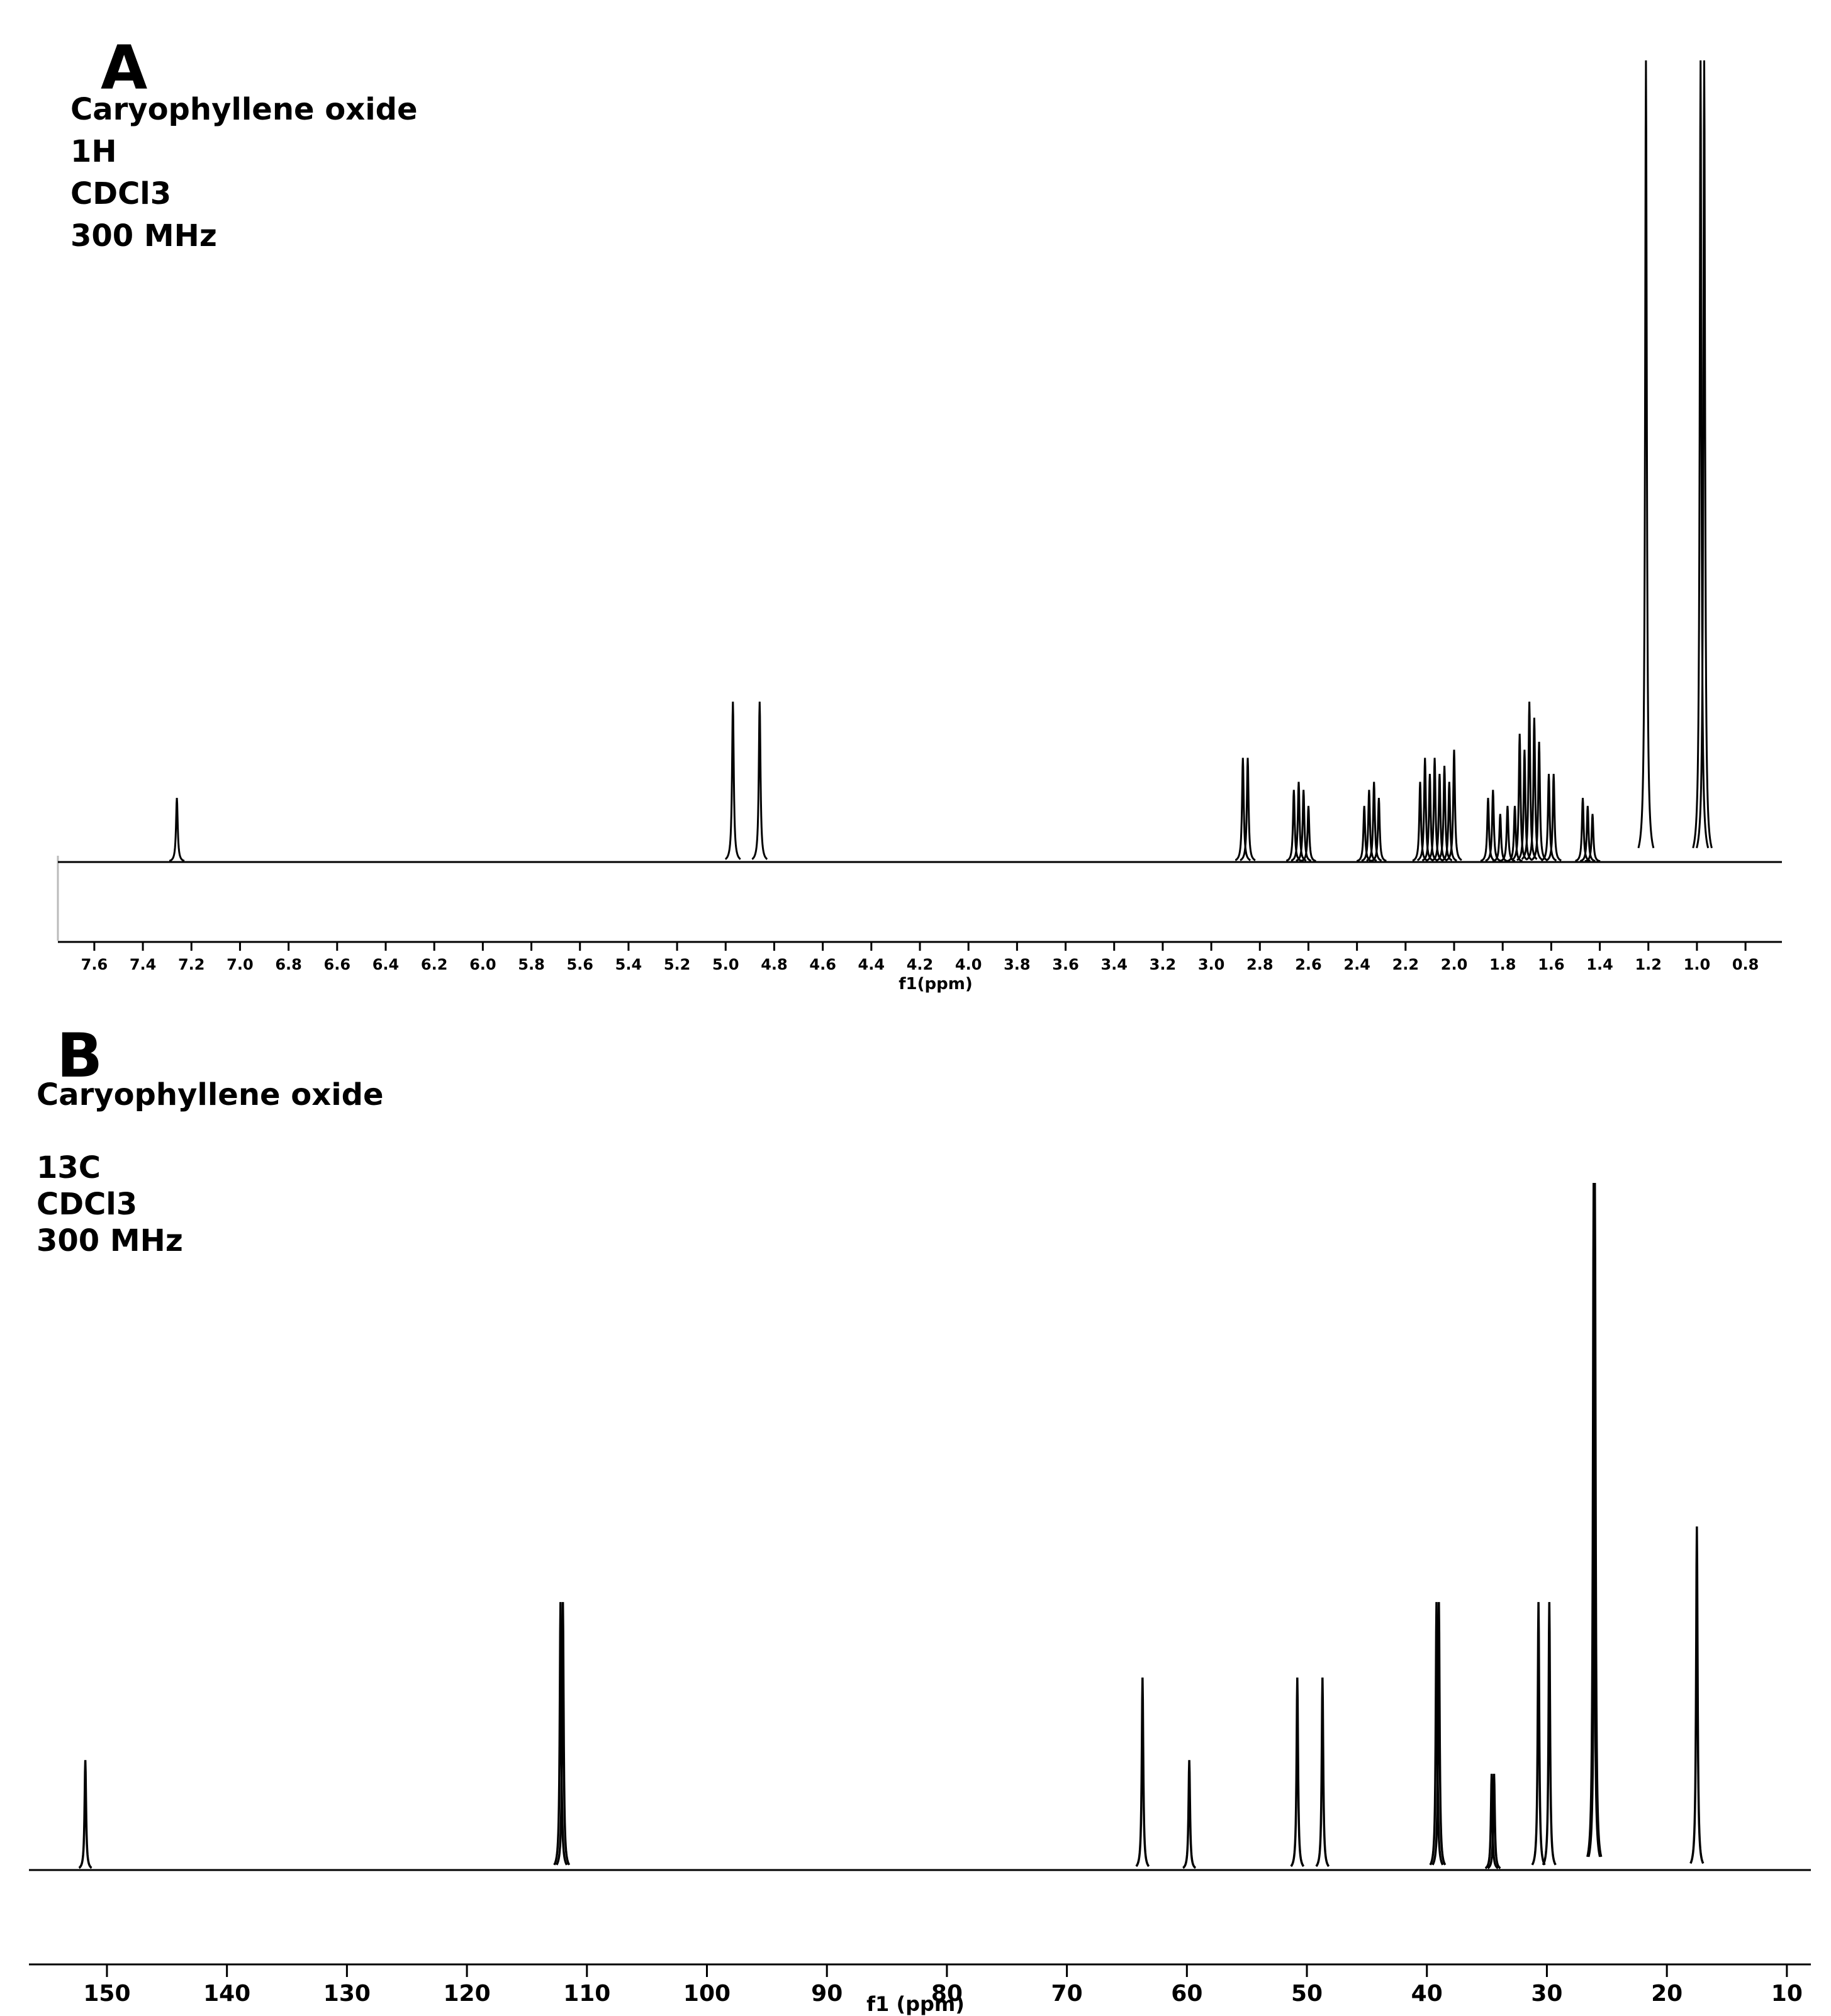 This screenshot has width=1831, height=2016. Describe the element at coordinates (87, 1204) in the screenshot. I see `solvent-b: CDCl3` at that location.